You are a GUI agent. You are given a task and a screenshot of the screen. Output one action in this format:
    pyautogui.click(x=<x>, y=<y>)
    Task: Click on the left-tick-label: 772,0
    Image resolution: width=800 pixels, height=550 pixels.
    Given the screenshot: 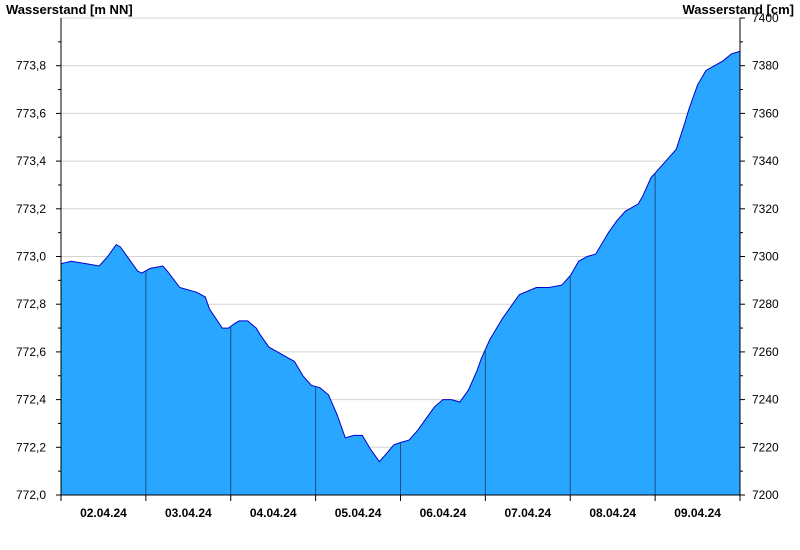 What is the action you would take?
    pyautogui.click(x=31, y=495)
    